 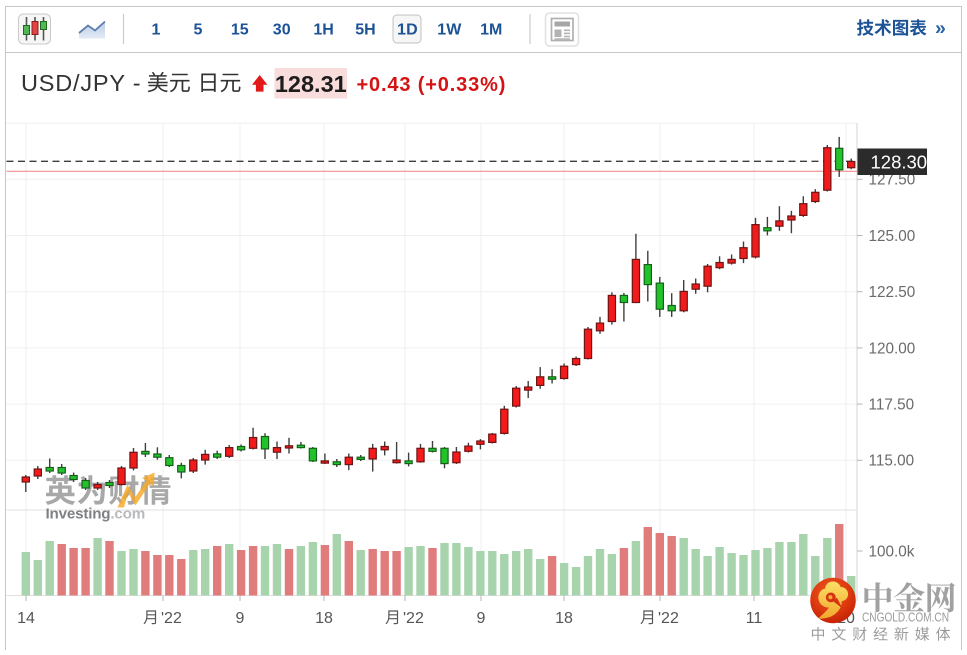 What do you see at coordinates (96, 514) in the screenshot?
I see `svg-text: Investing.com` at bounding box center [96, 514].